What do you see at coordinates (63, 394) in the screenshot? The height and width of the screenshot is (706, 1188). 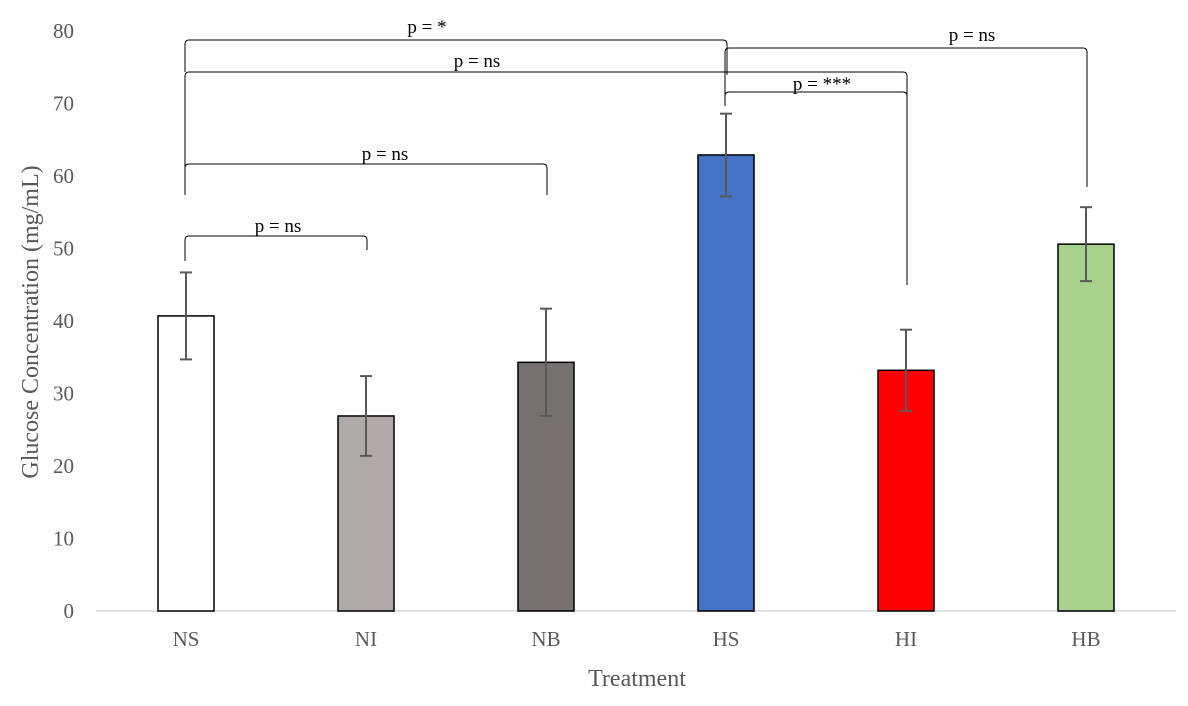 I see `y-tick-label: 30` at bounding box center [63, 394].